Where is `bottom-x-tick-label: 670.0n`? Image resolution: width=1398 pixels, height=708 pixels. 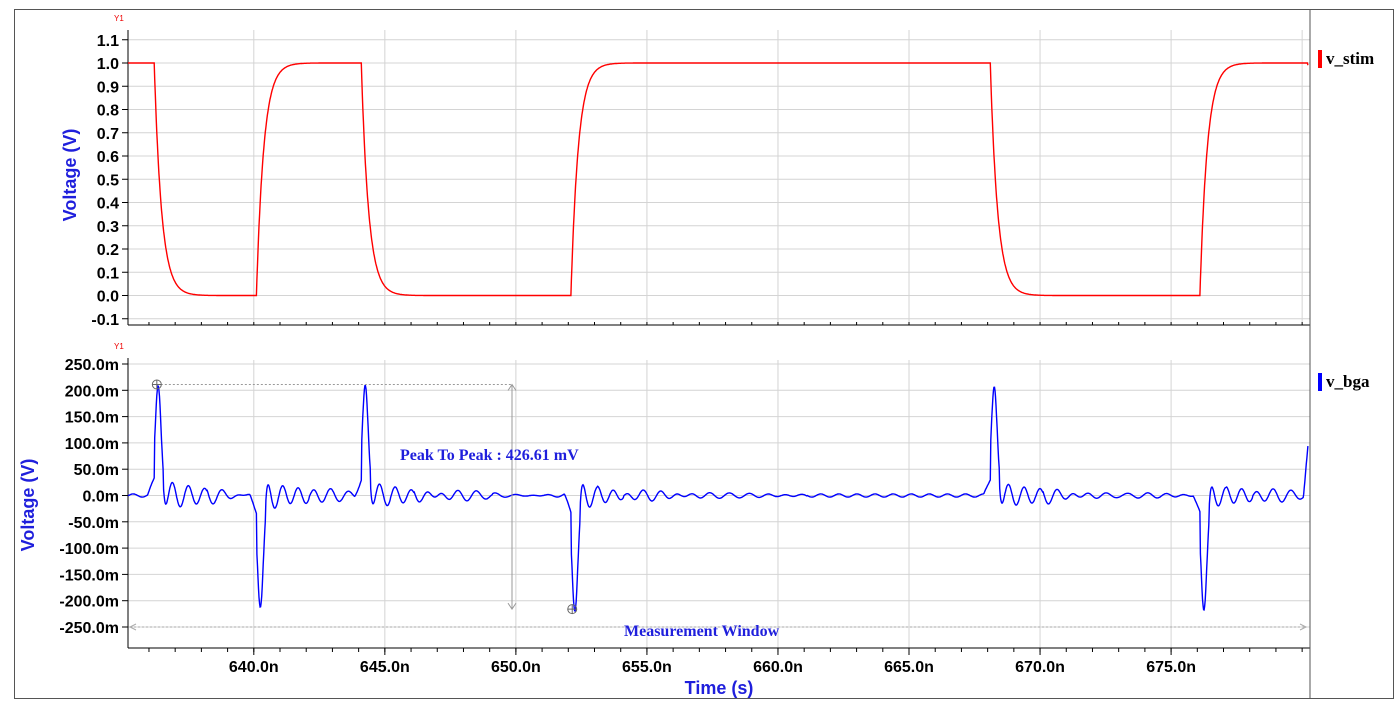
bottom-x-tick-label: 670.0n is located at coordinates (1040, 667).